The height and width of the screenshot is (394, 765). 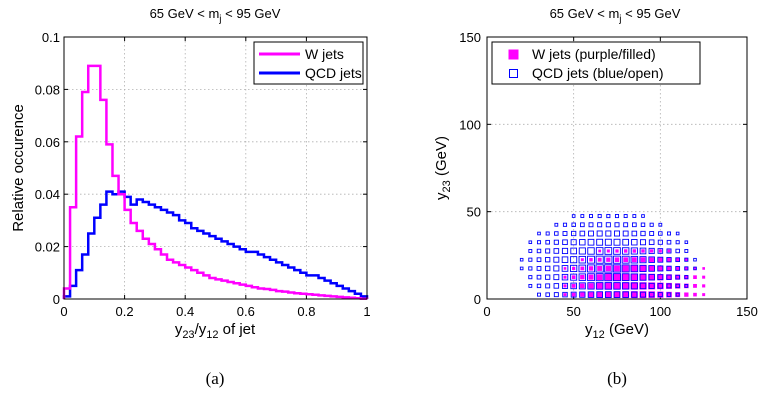 I want to click on legend-label-qcd-jets: QCD jets, so click(x=333, y=73).